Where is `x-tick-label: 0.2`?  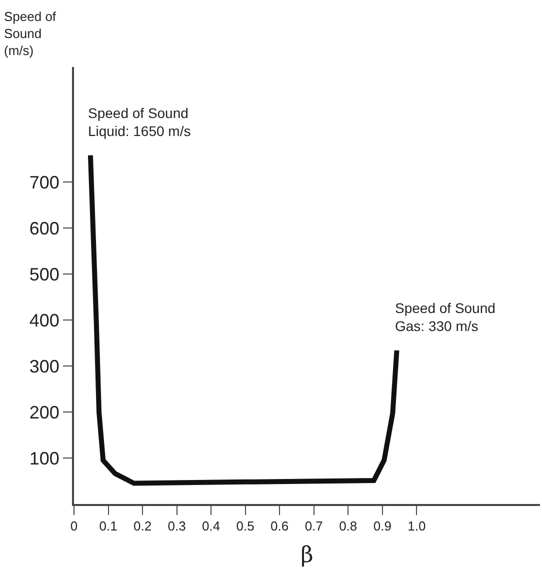
x-tick-label: 0.2 is located at coordinates (142, 526).